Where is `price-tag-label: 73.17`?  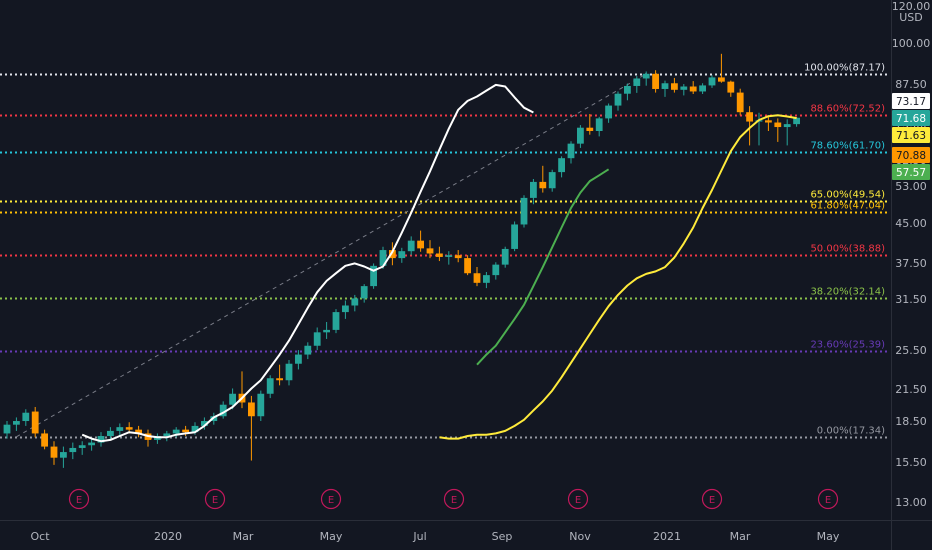 price-tag-label: 73.17 is located at coordinates (911, 102).